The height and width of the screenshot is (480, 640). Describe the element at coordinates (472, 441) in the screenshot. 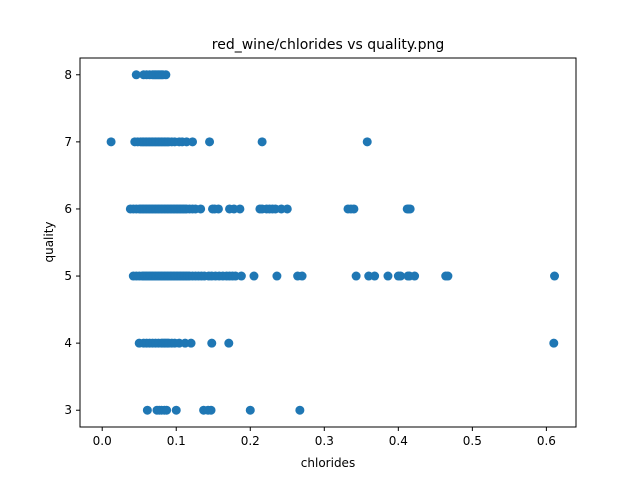

I see `x-tick-label: 0.5` at that location.